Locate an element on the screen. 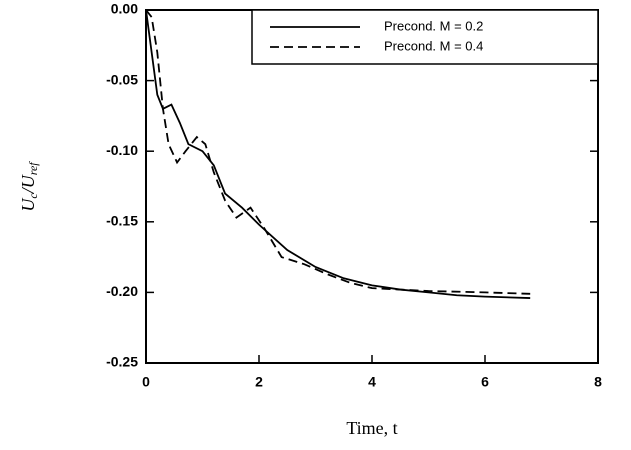 This screenshot has width=631, height=450. y-tick-label: -0.20 is located at coordinates (122, 291).